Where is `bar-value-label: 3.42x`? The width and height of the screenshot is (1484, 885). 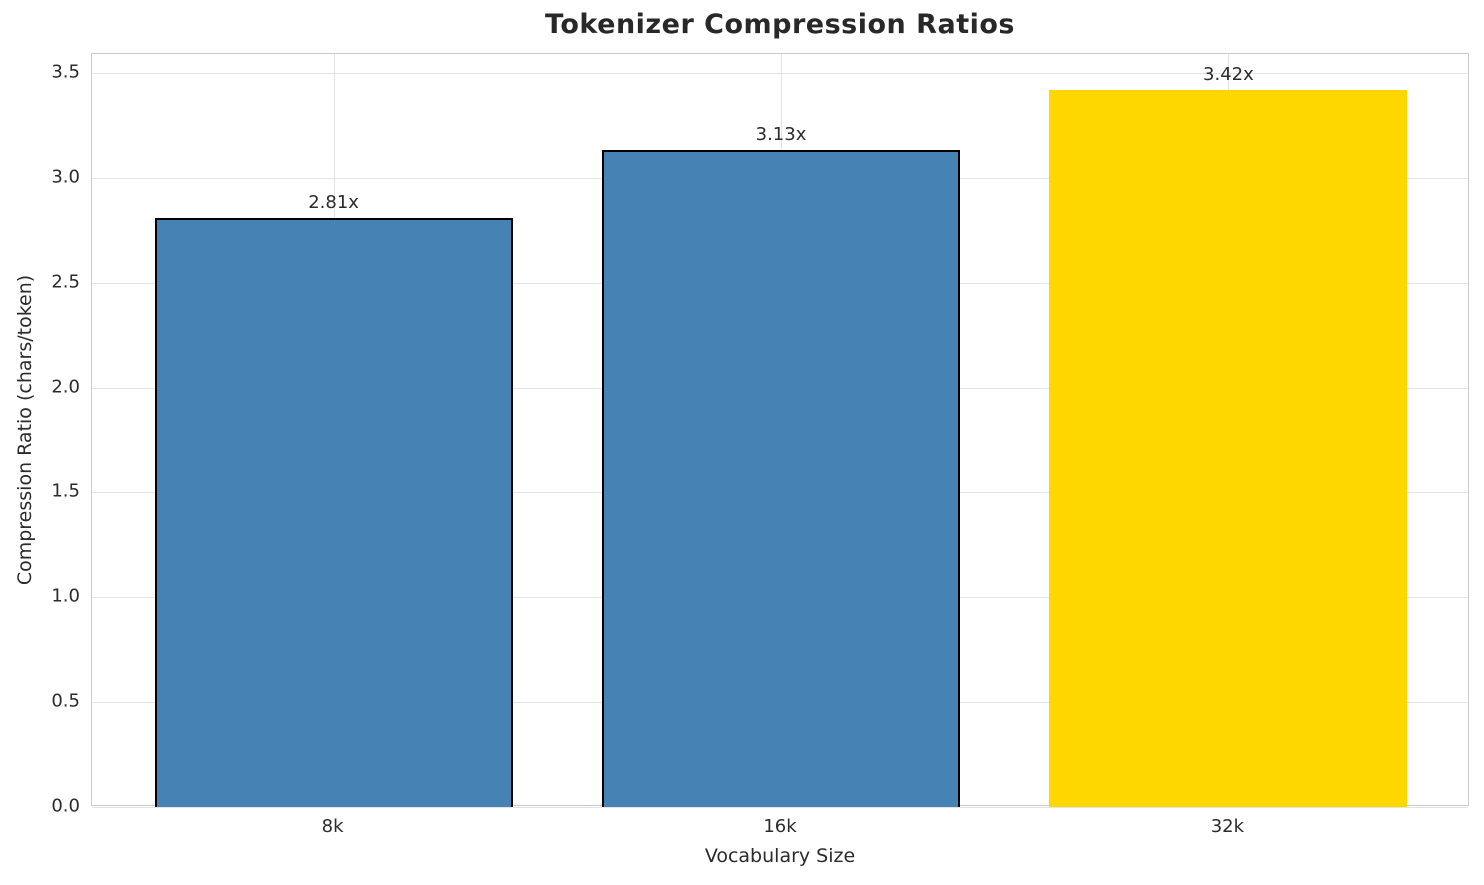
bar-value-label: 3.42x is located at coordinates (1228, 74).